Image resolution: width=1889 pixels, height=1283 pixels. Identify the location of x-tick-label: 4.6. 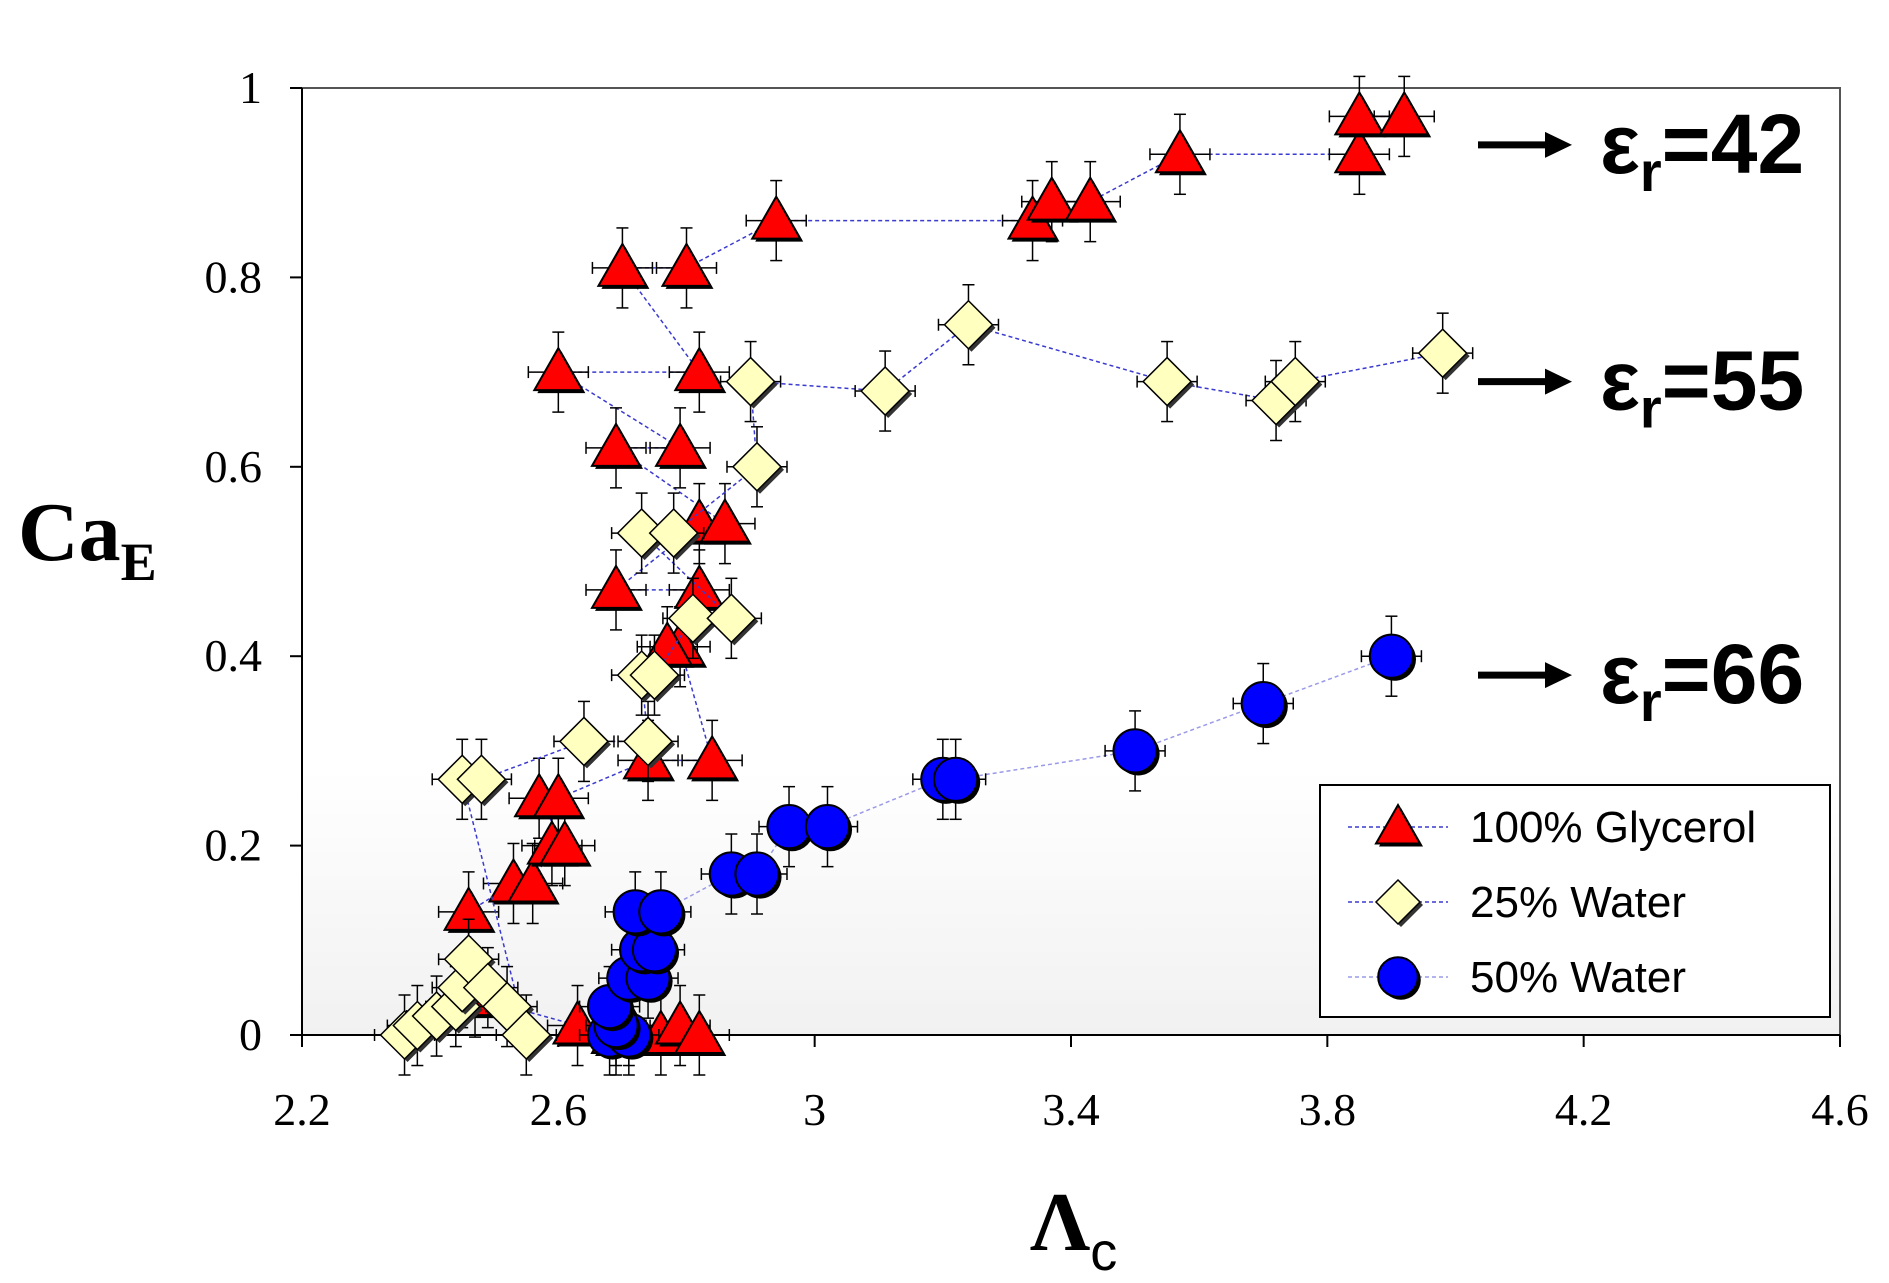
(1840, 1109).